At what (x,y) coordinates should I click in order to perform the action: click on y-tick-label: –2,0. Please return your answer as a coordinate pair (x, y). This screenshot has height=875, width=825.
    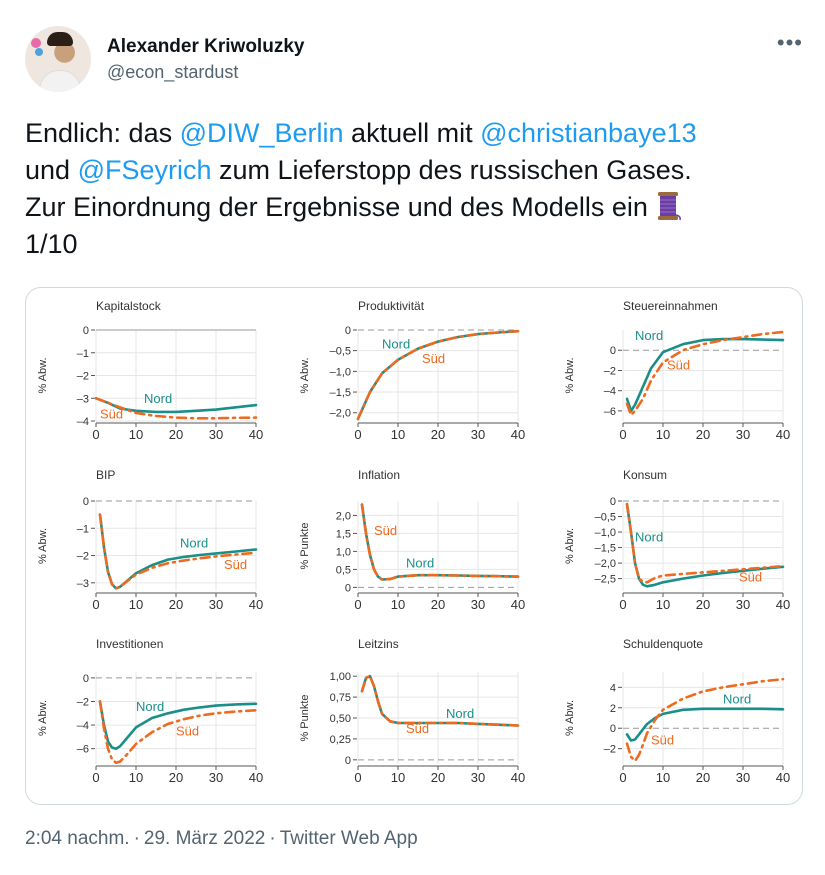
    Looking at the image, I should click on (340, 414).